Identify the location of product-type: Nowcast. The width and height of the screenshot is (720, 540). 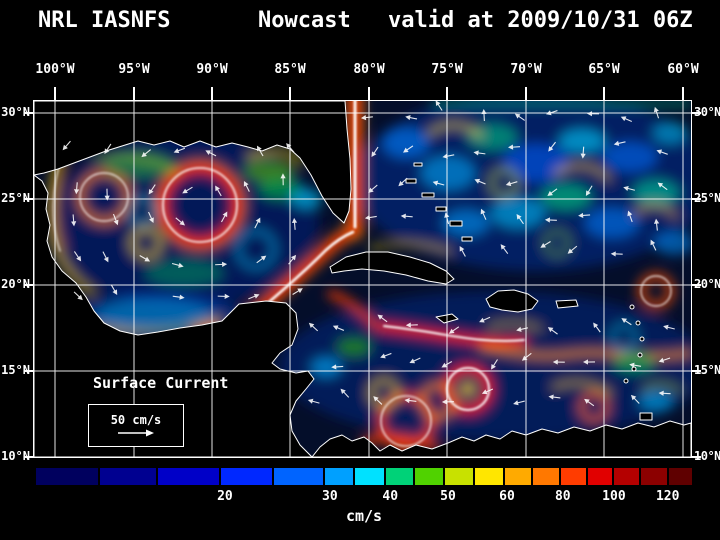
(304, 20).